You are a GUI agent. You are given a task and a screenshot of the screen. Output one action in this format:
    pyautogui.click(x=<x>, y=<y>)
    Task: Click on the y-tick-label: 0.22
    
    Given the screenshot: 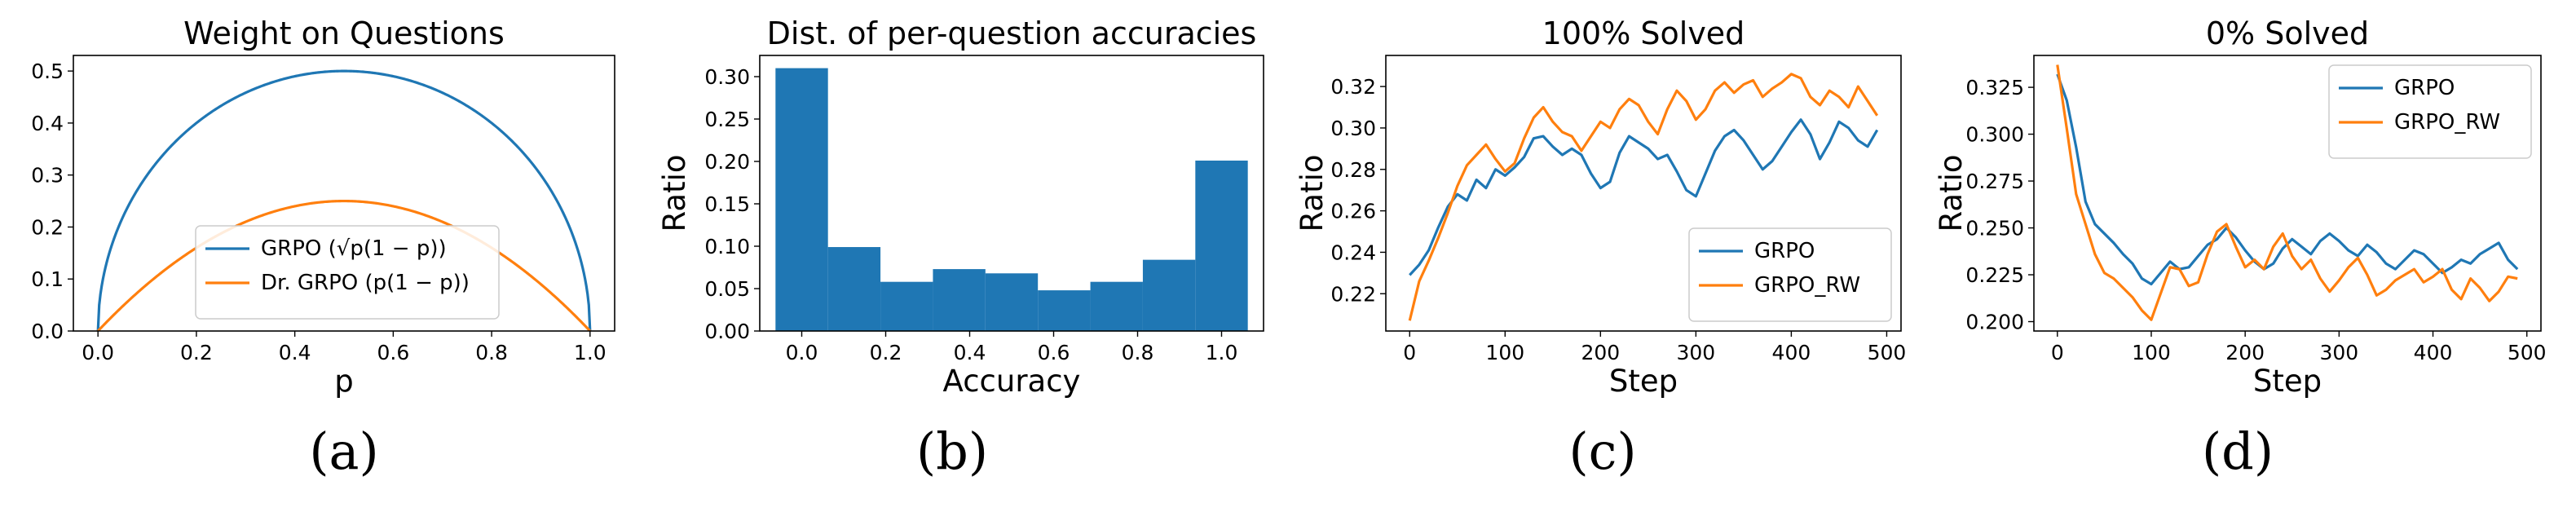 What is the action you would take?
    pyautogui.click(x=1353, y=294)
    